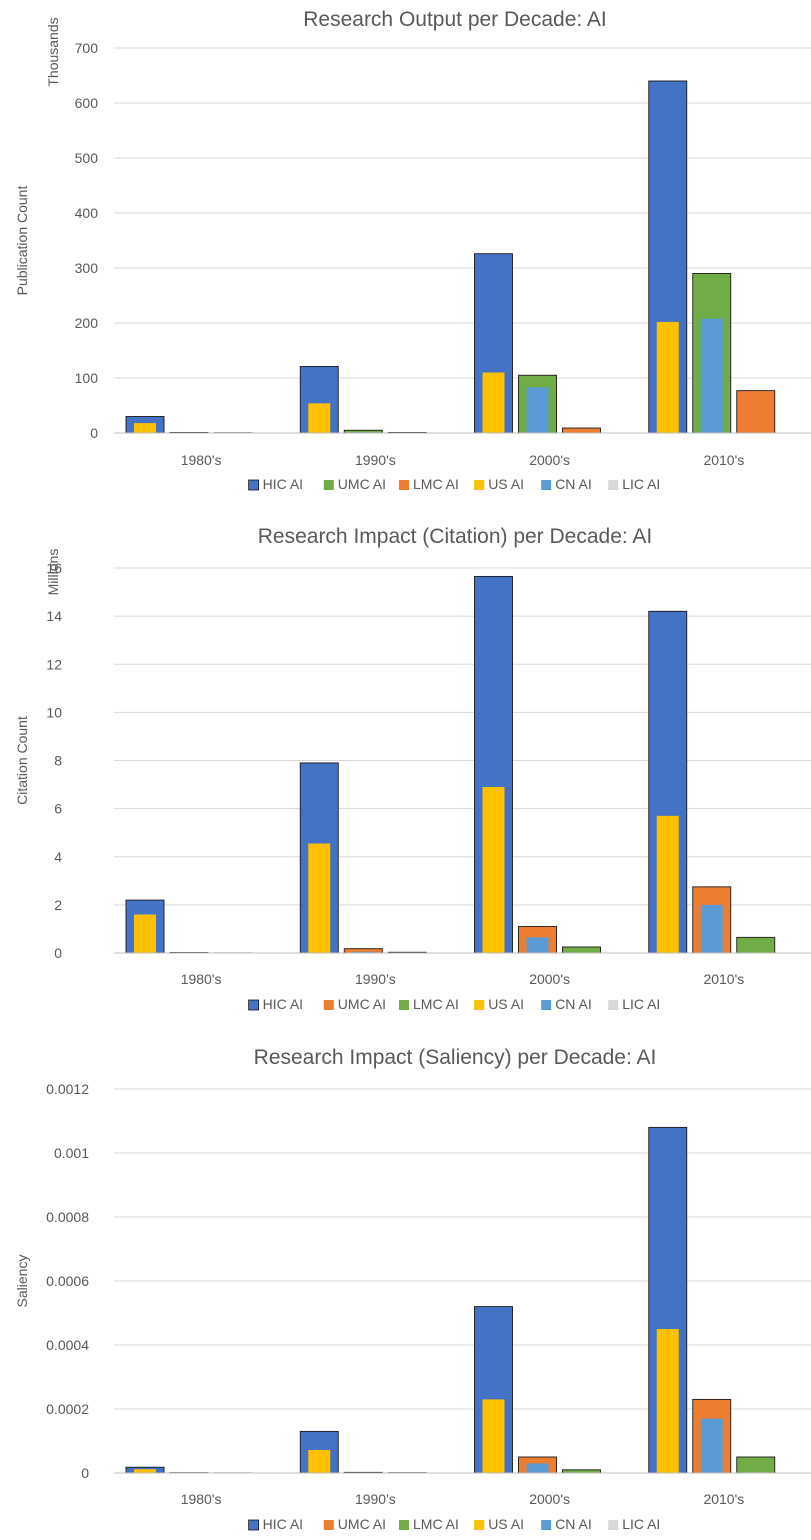  Describe the element at coordinates (58, 809) in the screenshot. I see `y-tick-label: 6` at that location.